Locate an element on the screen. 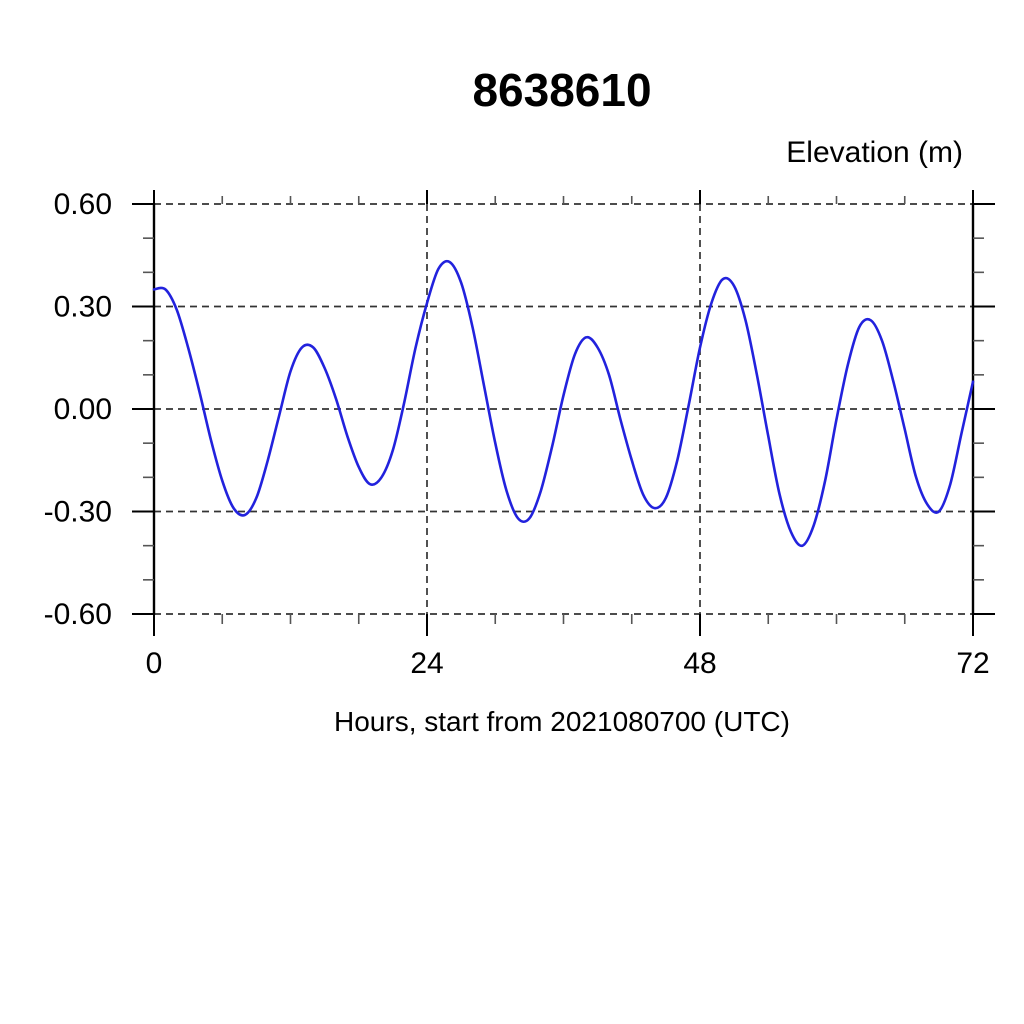  x-tick-label: 72 is located at coordinates (972, 663).